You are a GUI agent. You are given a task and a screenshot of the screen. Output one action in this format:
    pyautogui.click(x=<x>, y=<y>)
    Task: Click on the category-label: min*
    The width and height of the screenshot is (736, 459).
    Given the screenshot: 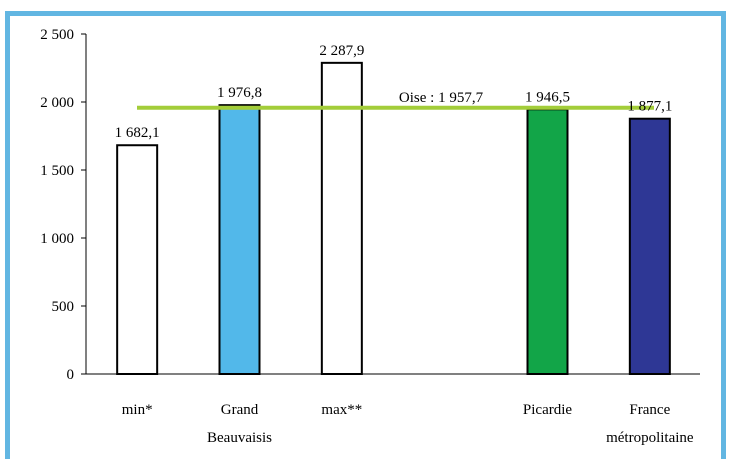 What is the action you would take?
    pyautogui.click(x=137, y=410)
    